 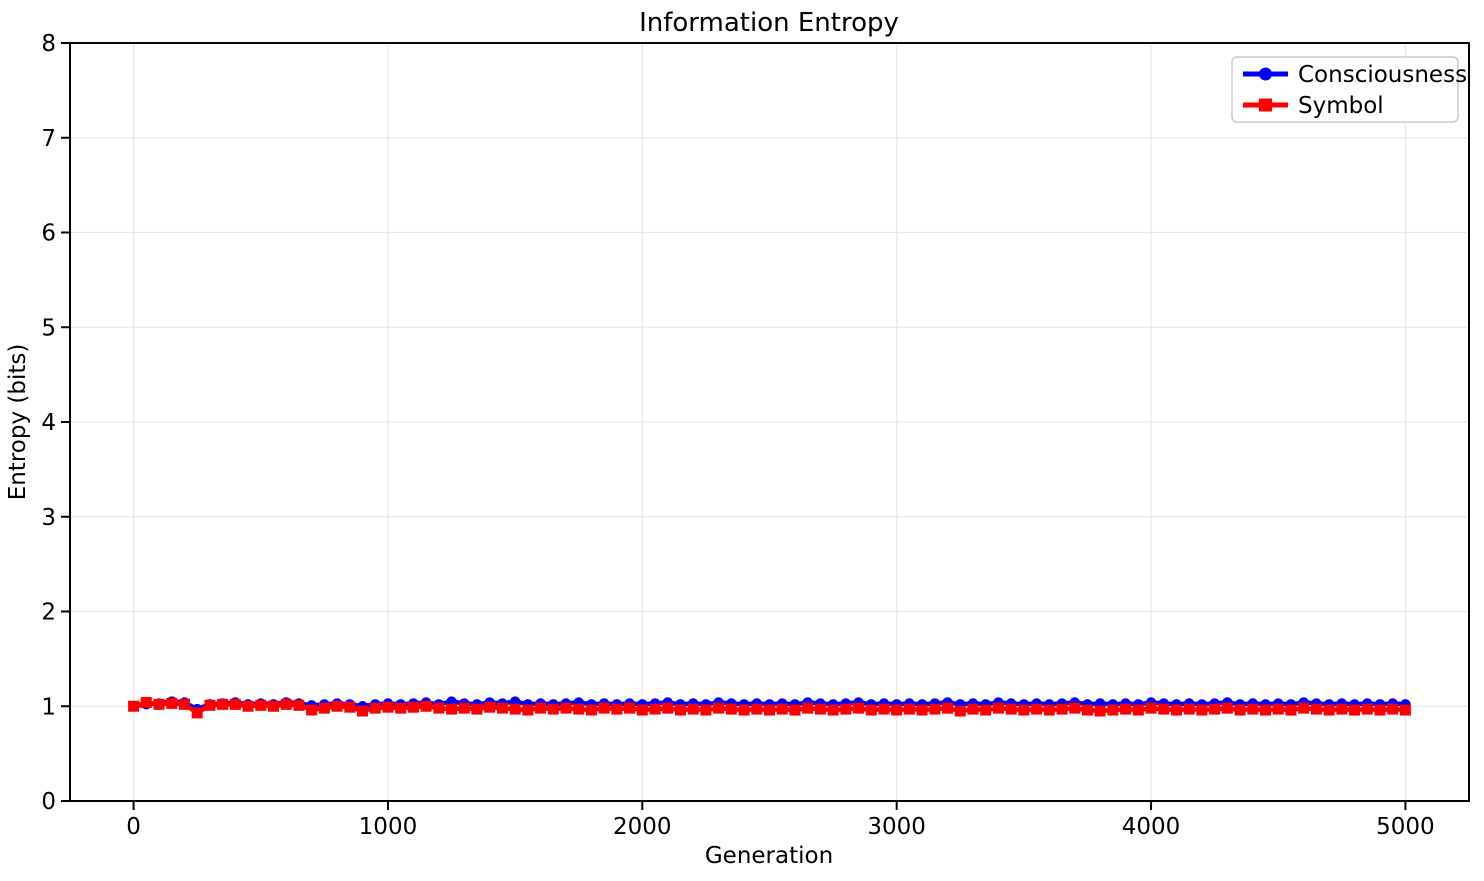 What do you see at coordinates (769, 23) in the screenshot?
I see `chart-title: Information Entropy` at bounding box center [769, 23].